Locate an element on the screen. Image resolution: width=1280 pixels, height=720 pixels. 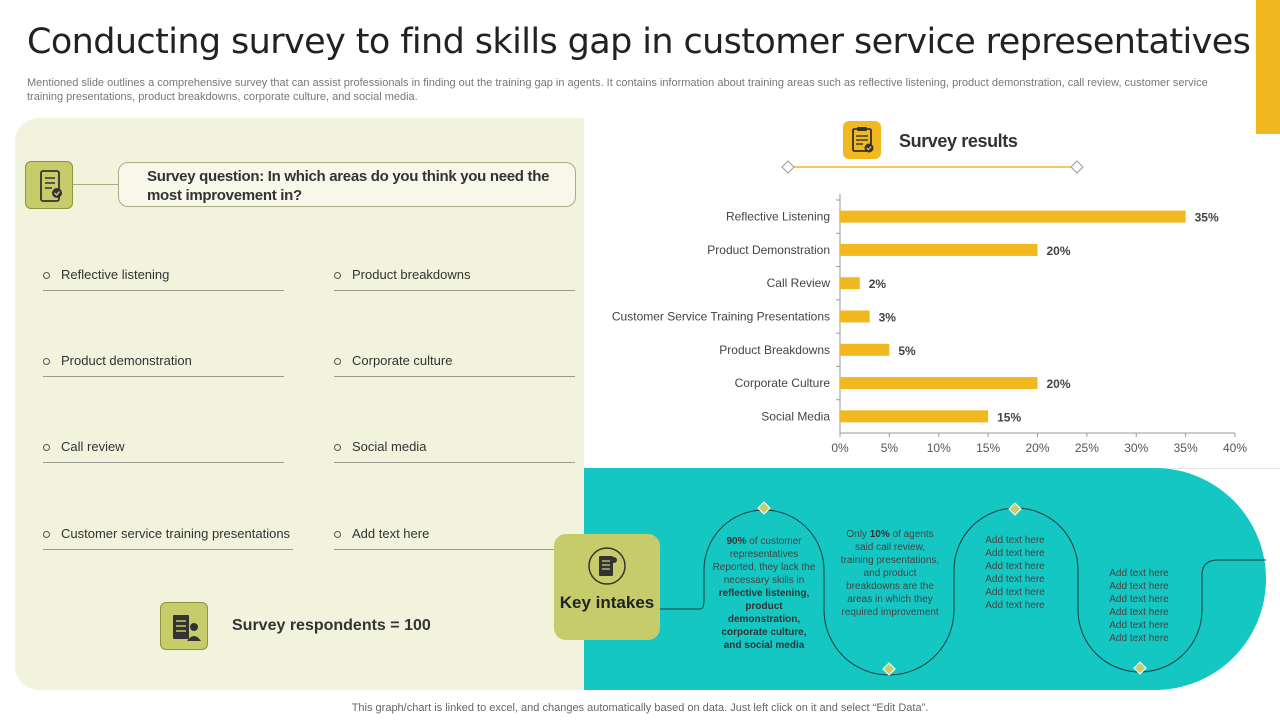
option-reflective-listening: Reflective listening is located at coordinates (163, 279).